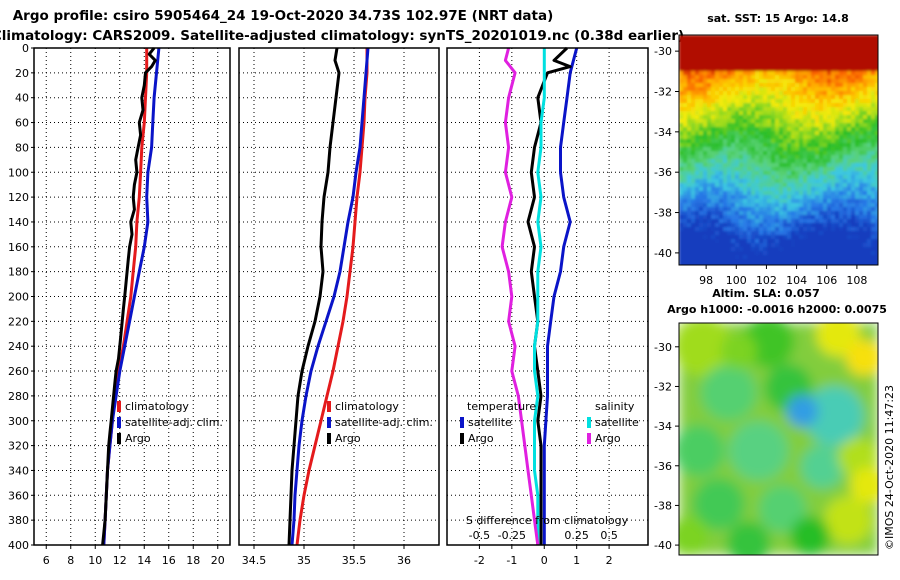 The height and width of the screenshot is (580, 900). I want to click on legend-swatch, so click(119, 438).